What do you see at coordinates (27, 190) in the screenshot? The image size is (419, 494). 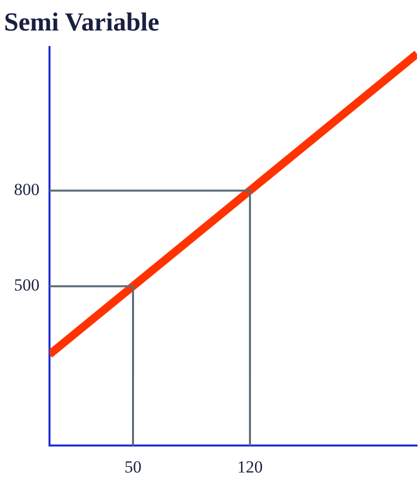 I see `y-tick-label: 800` at bounding box center [27, 190].